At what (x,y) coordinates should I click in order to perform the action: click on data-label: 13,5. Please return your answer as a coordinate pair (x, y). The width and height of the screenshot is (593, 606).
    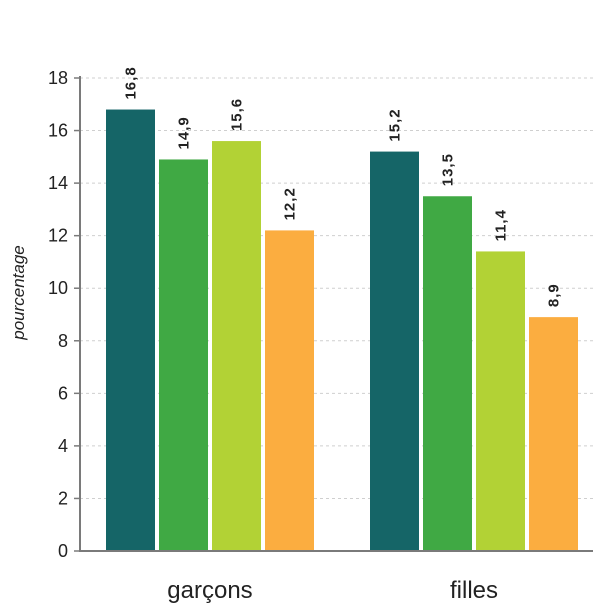
    Looking at the image, I should click on (448, 169).